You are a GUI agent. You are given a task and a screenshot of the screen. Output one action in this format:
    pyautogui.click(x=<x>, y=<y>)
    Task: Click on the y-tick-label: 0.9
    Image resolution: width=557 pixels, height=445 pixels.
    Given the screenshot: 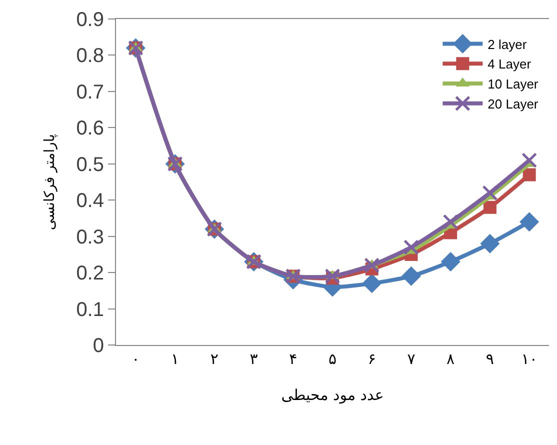 What is the action you would take?
    pyautogui.click(x=90, y=20)
    